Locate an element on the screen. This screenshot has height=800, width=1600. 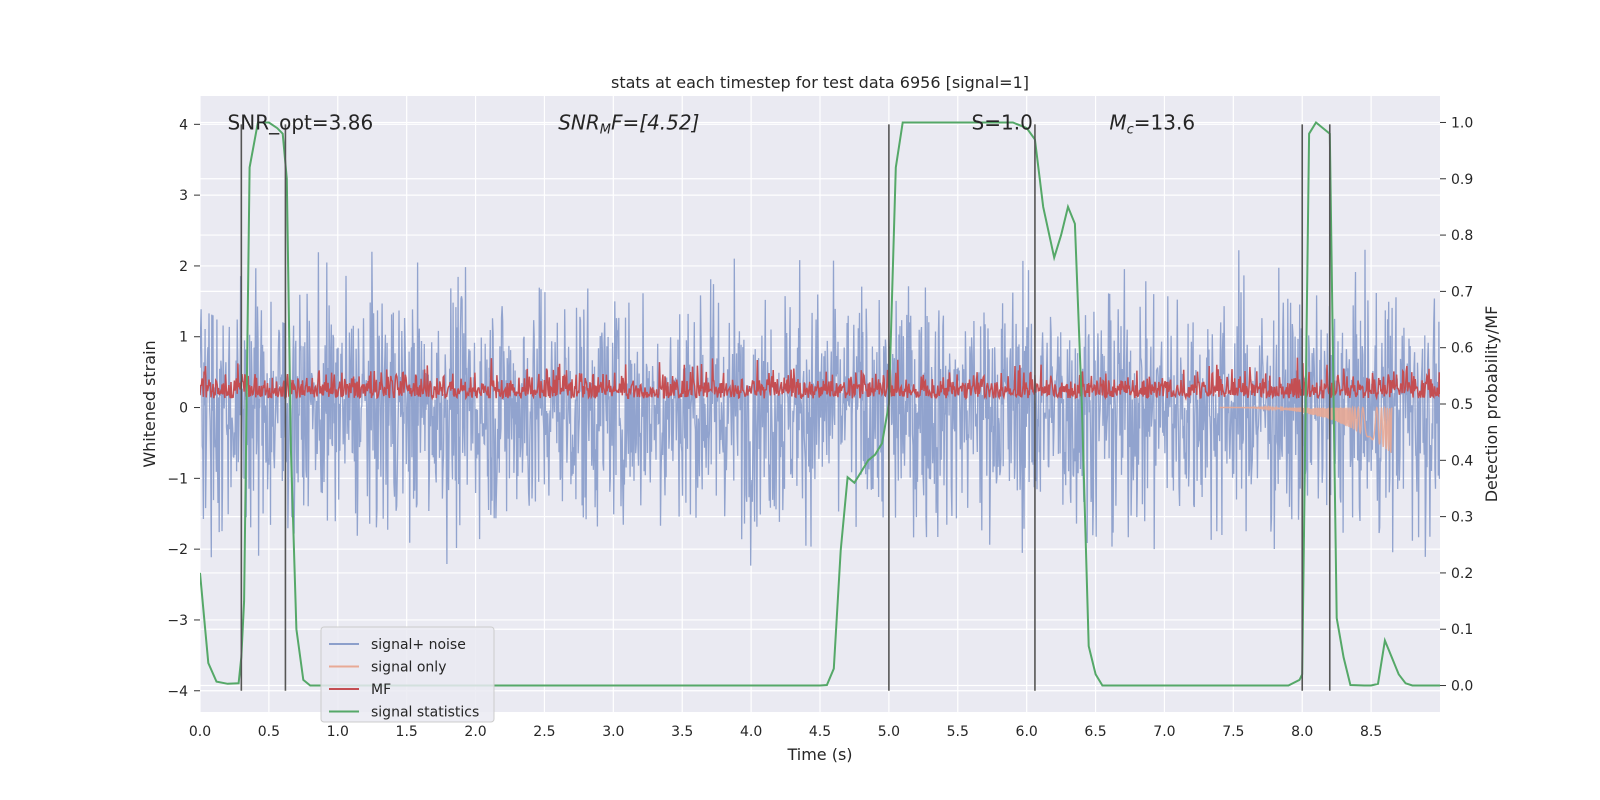
y-right-tick-label: 0.8 is located at coordinates (1462, 236).